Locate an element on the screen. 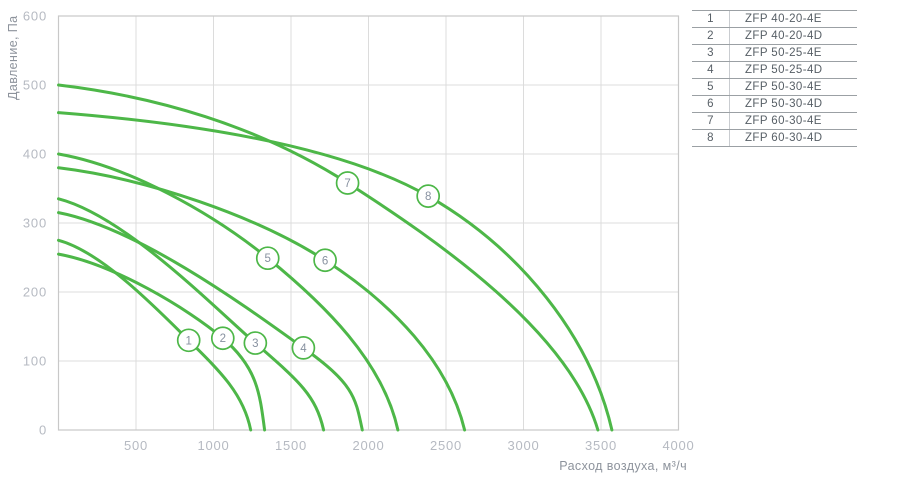 The image size is (900, 487). legend-row: 5 ZFP 50-30-4E is located at coordinates (774, 86).